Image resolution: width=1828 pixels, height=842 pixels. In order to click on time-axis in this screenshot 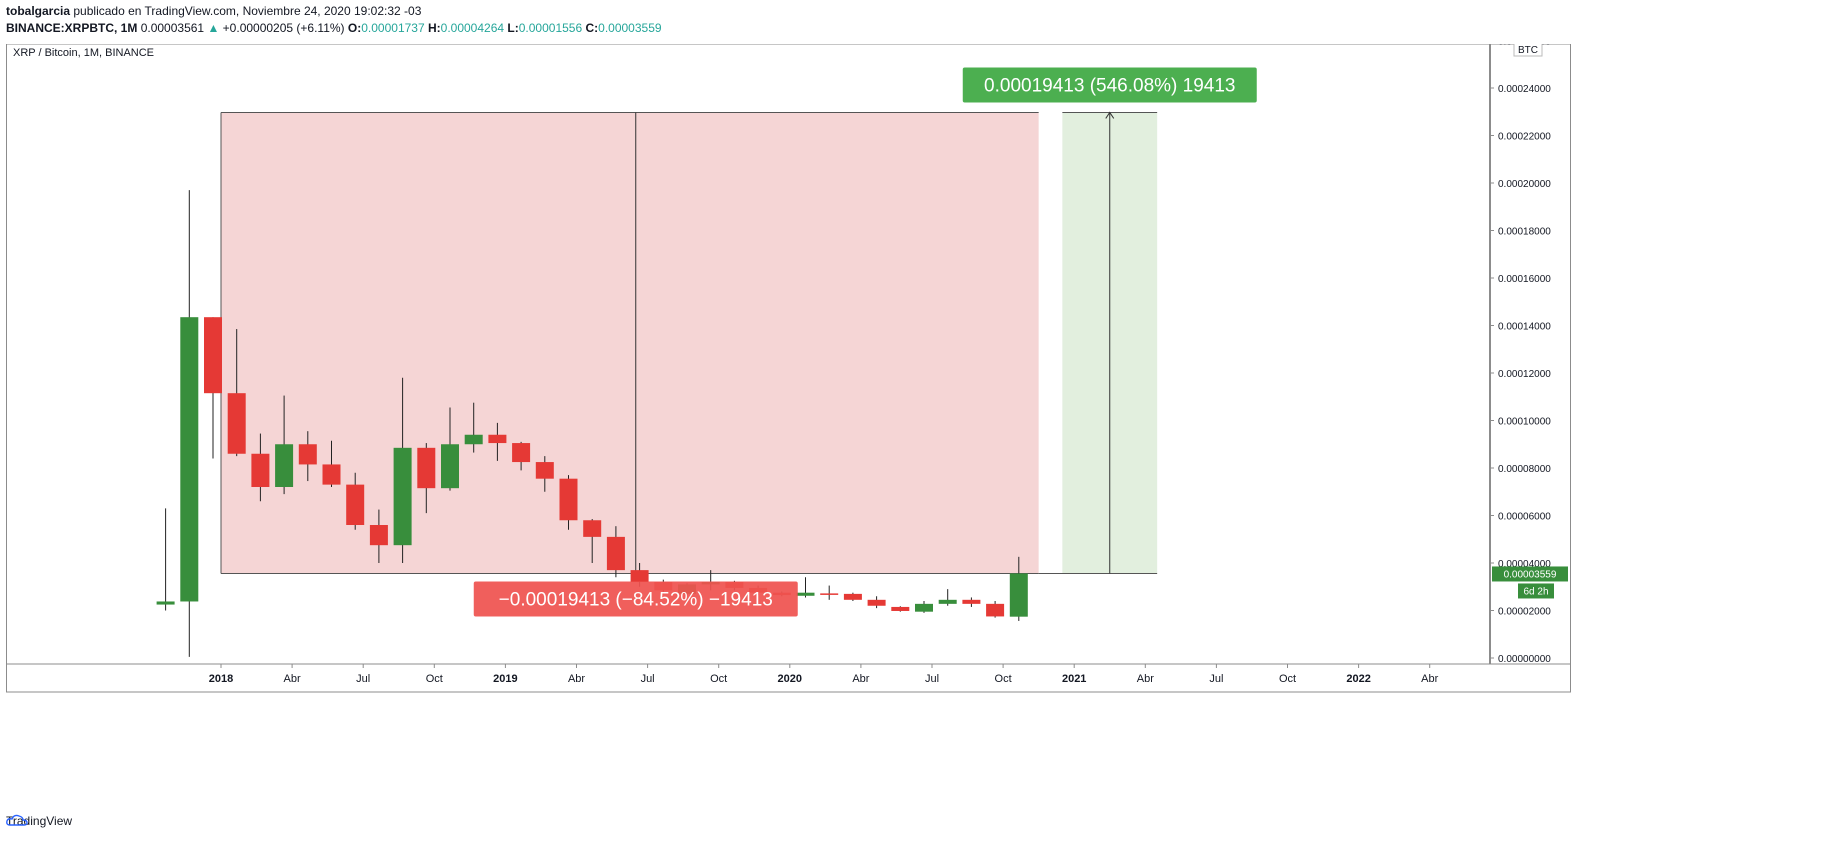, I will do `click(788, 678)`.